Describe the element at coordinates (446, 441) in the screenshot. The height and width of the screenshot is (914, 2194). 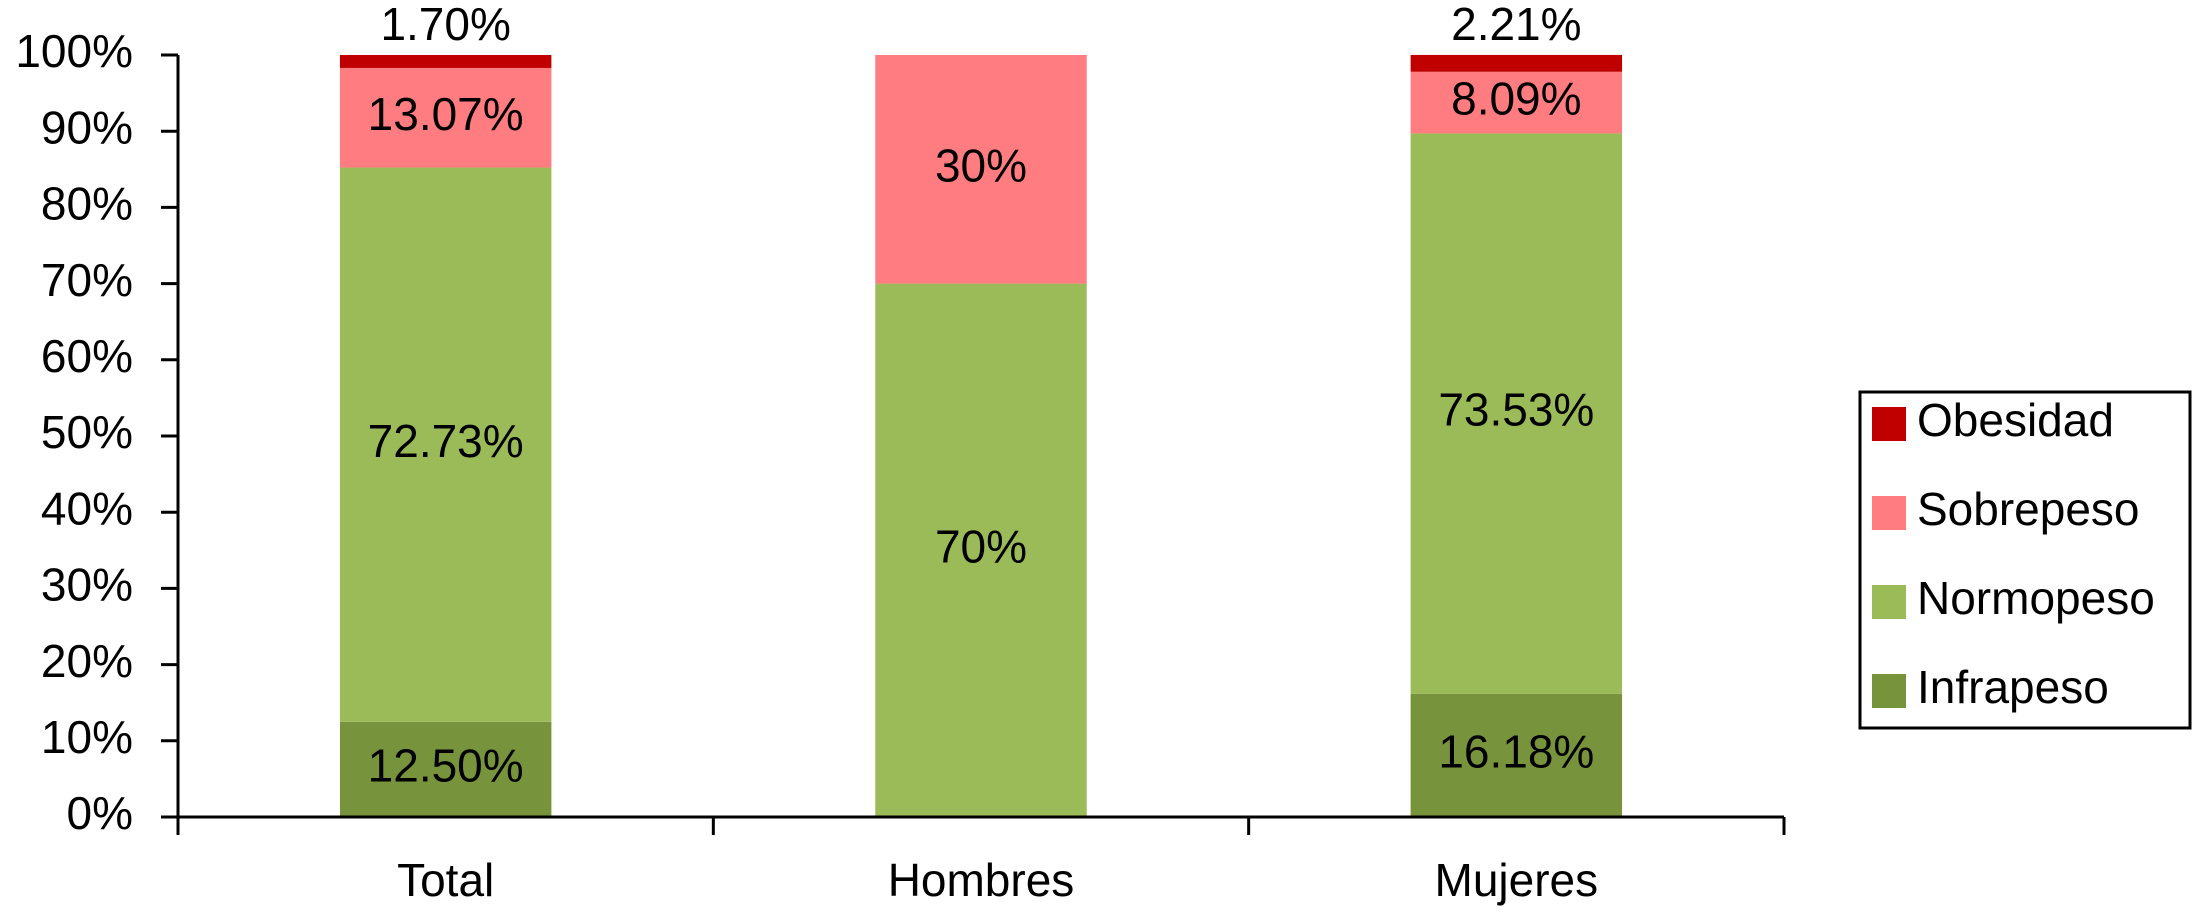
I see `data-label: 72.73%` at that location.